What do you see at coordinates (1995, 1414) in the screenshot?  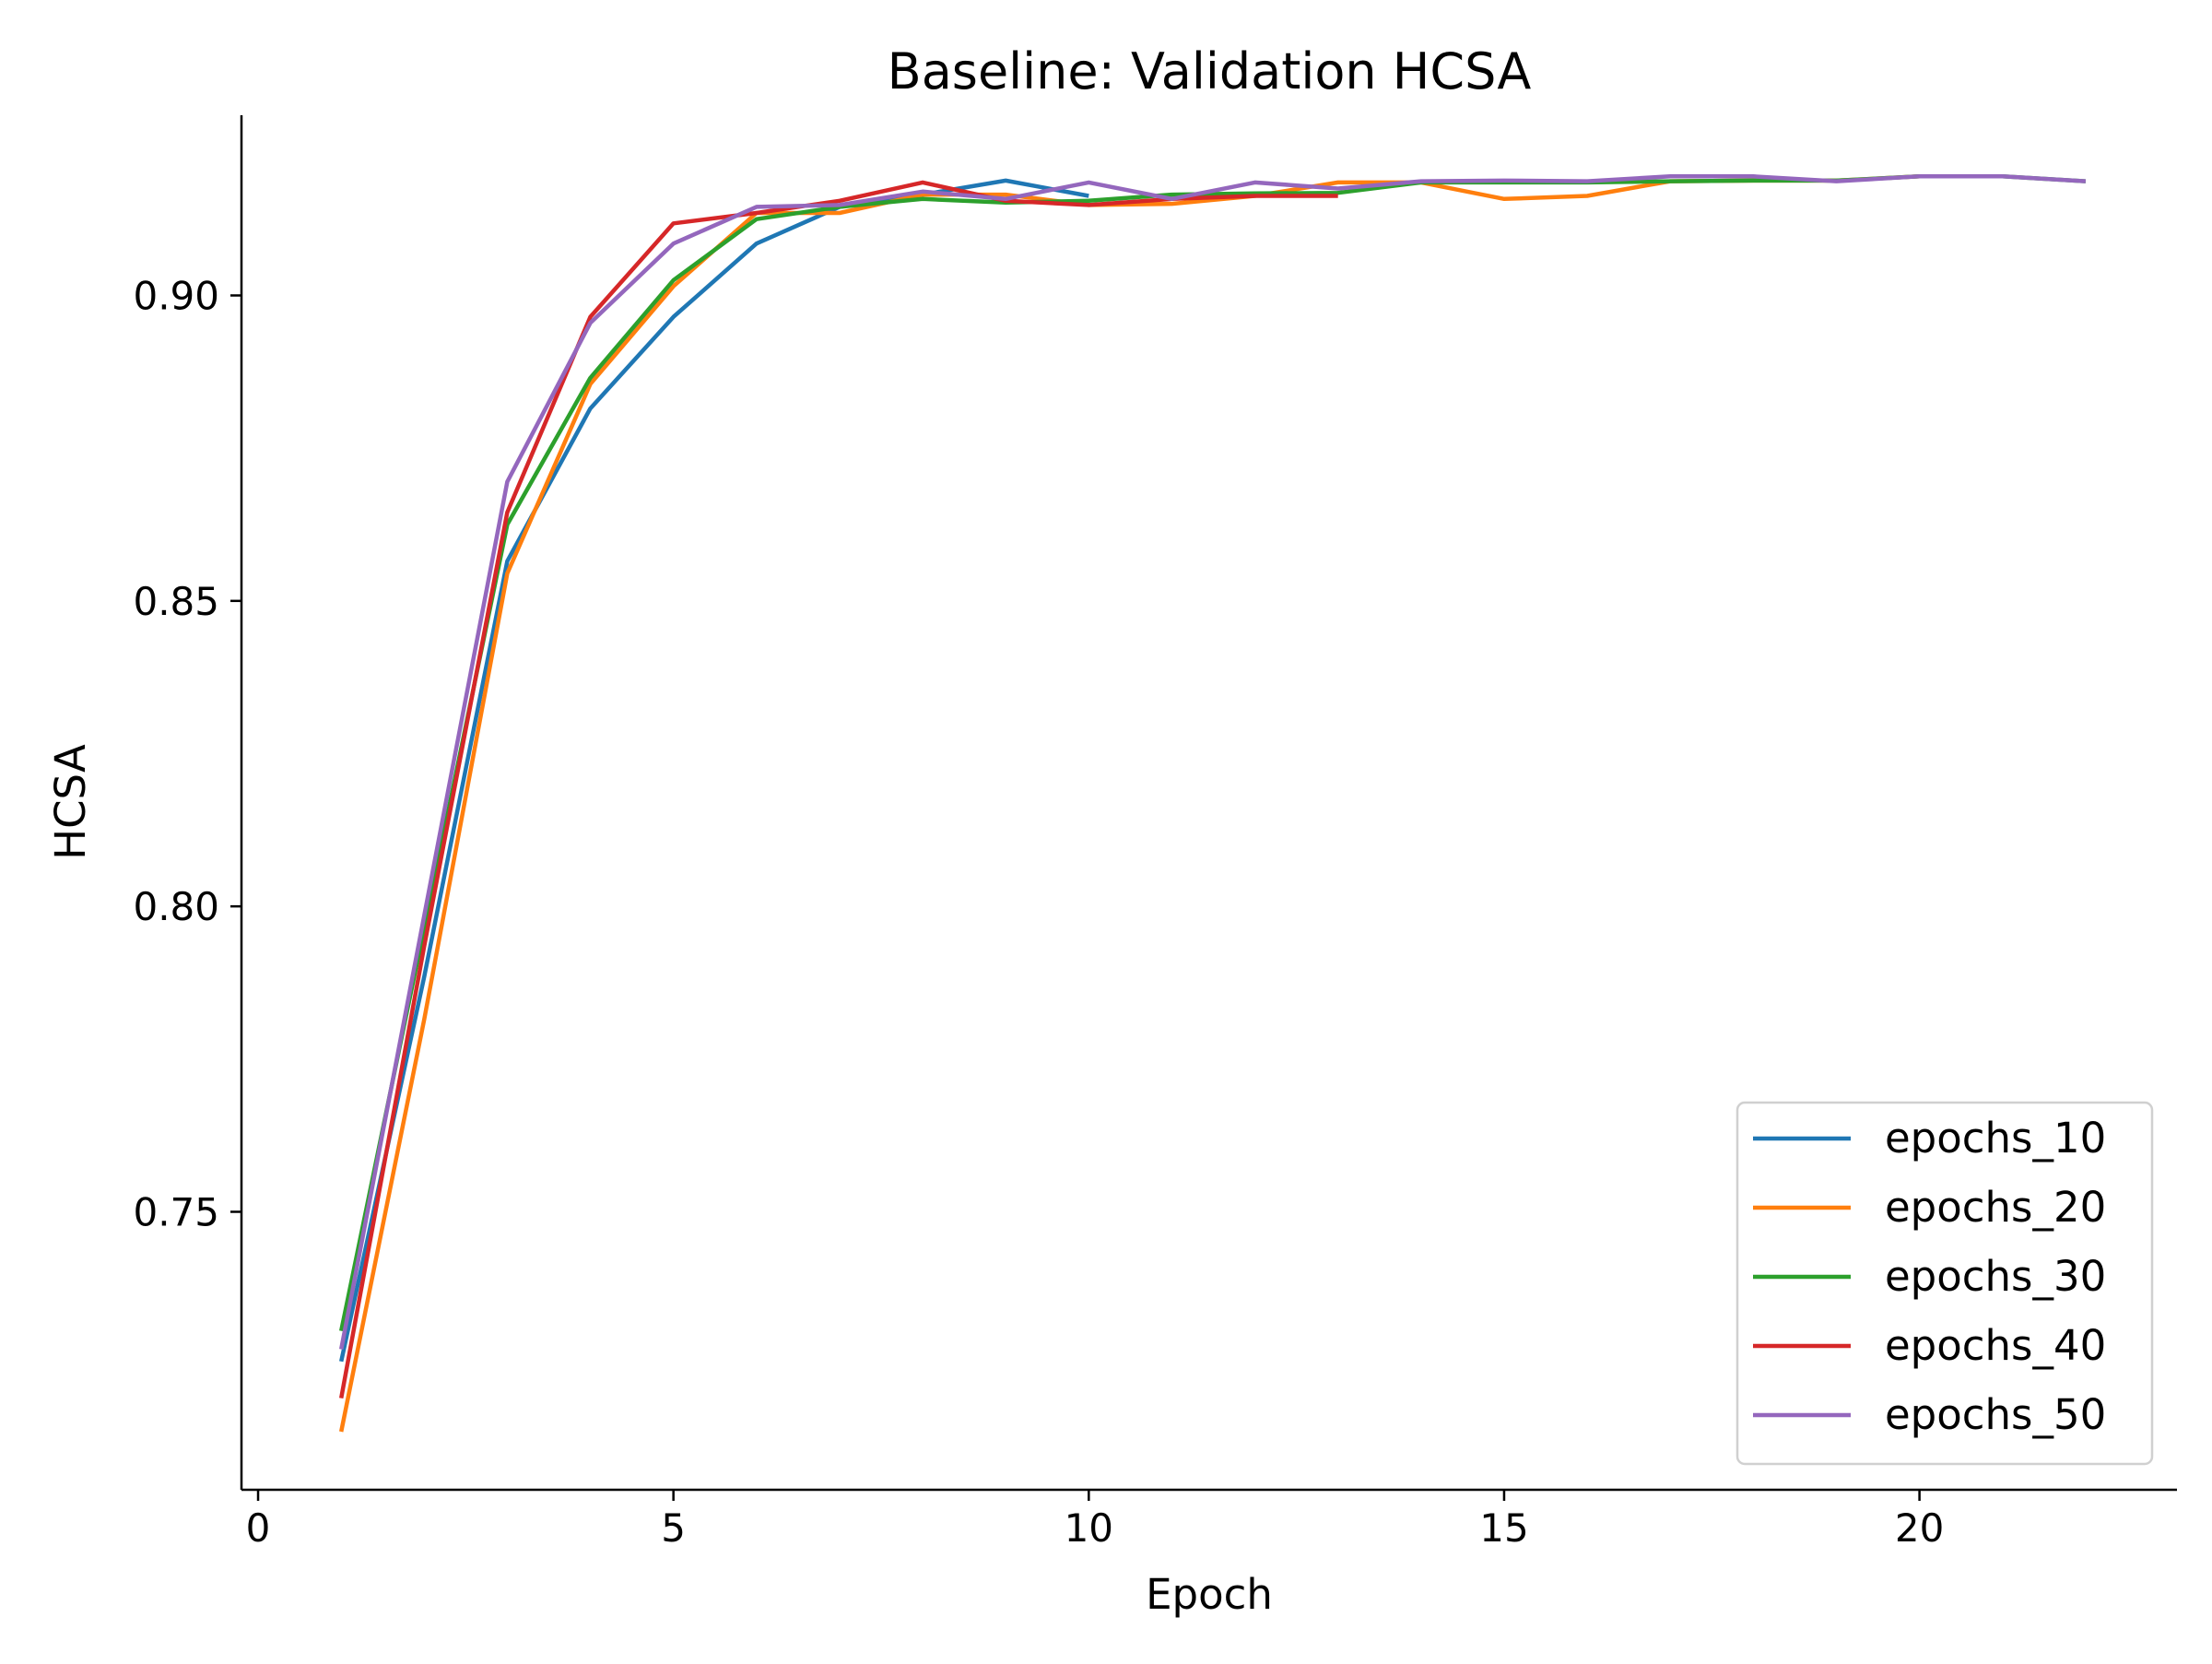 I see `legend-label-epochs_50: epochs_50` at bounding box center [1995, 1414].